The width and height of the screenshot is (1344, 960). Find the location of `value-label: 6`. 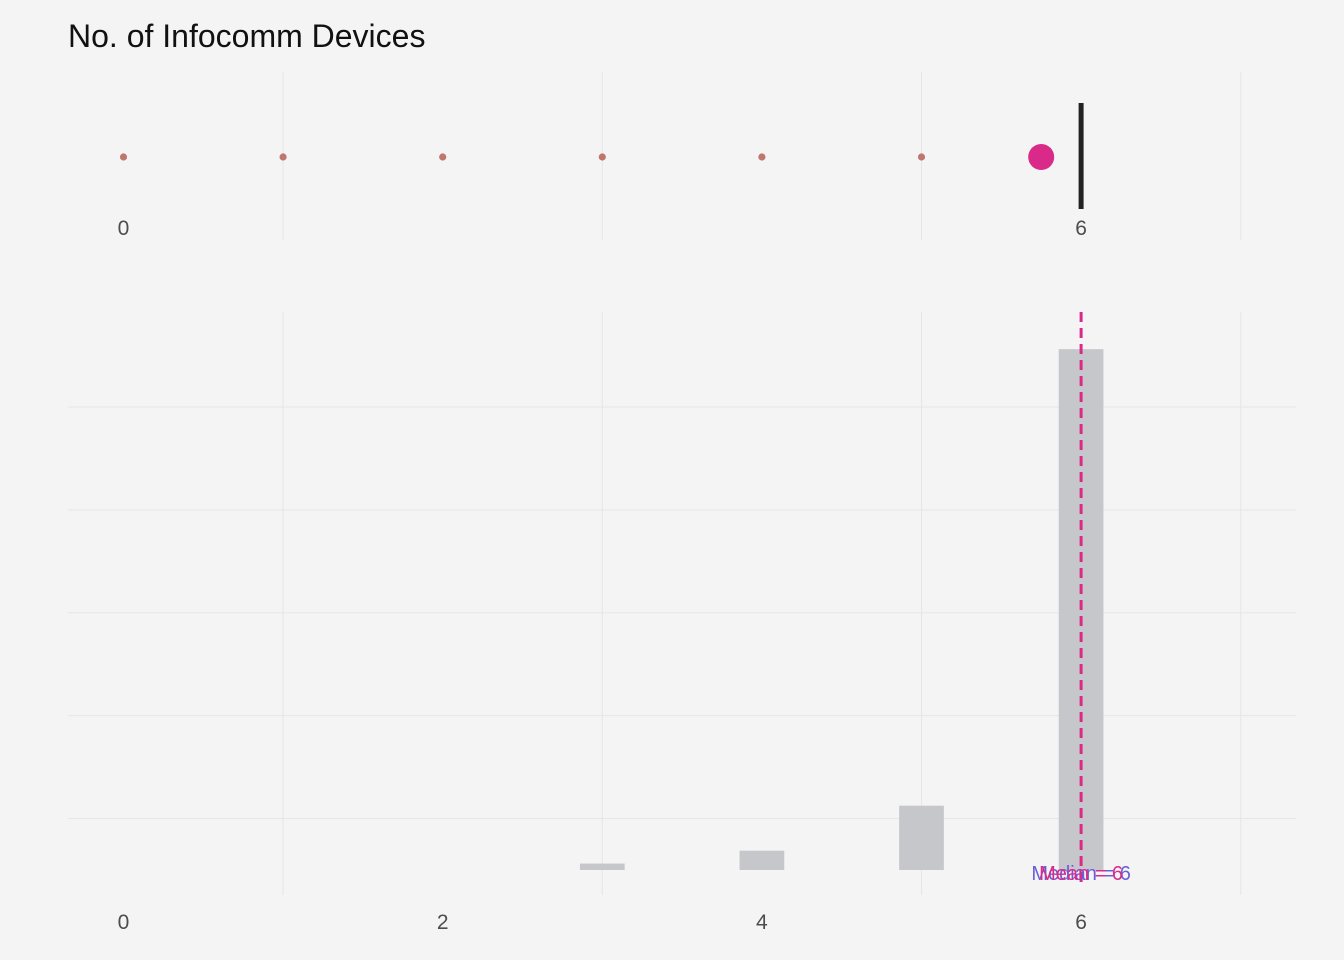

value-label: 6 is located at coordinates (1081, 228).